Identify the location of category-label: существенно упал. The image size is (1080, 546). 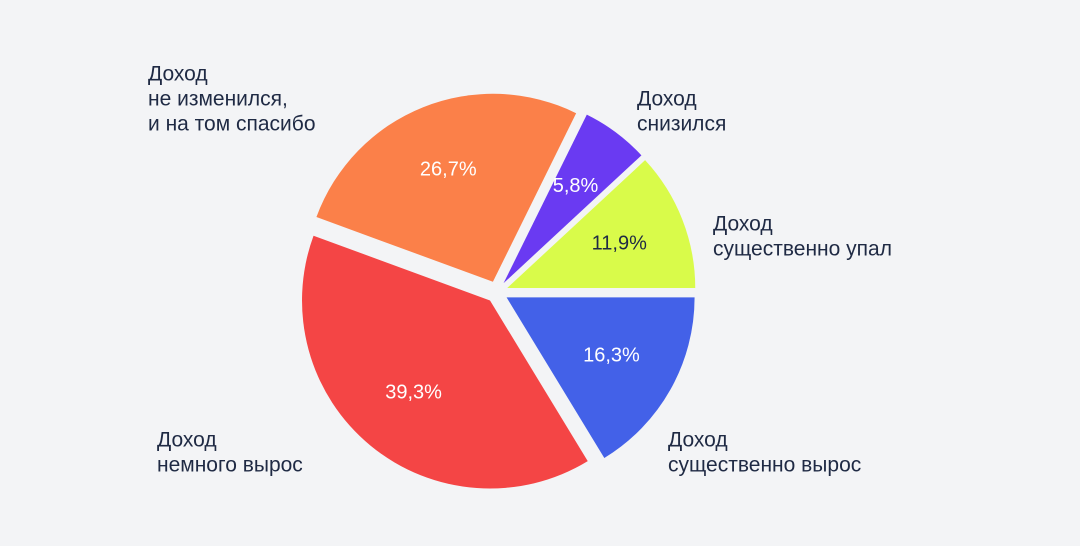
(802, 249).